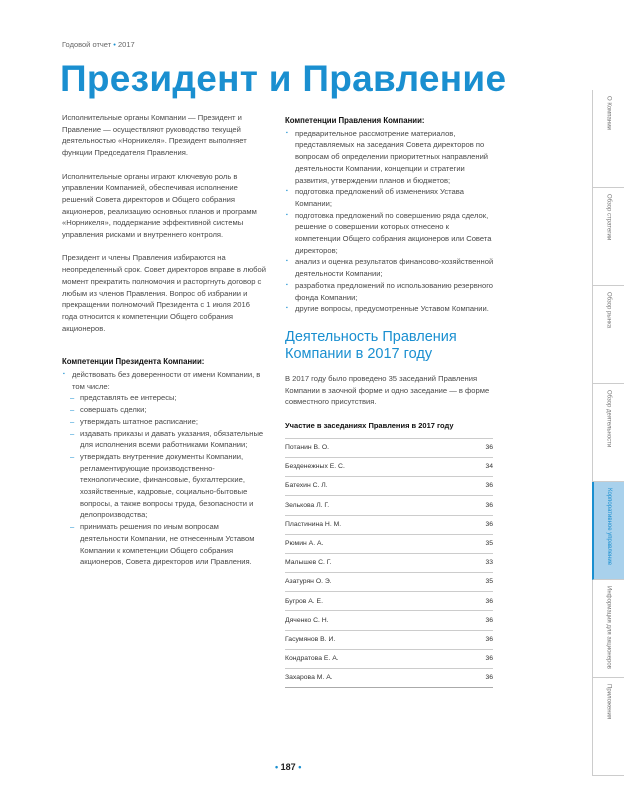 Image resolution: width=624 pixels, height=794 pixels. What do you see at coordinates (377, 582) in the screenshot?
I see `member-name: Азатурян О. Э.` at bounding box center [377, 582].